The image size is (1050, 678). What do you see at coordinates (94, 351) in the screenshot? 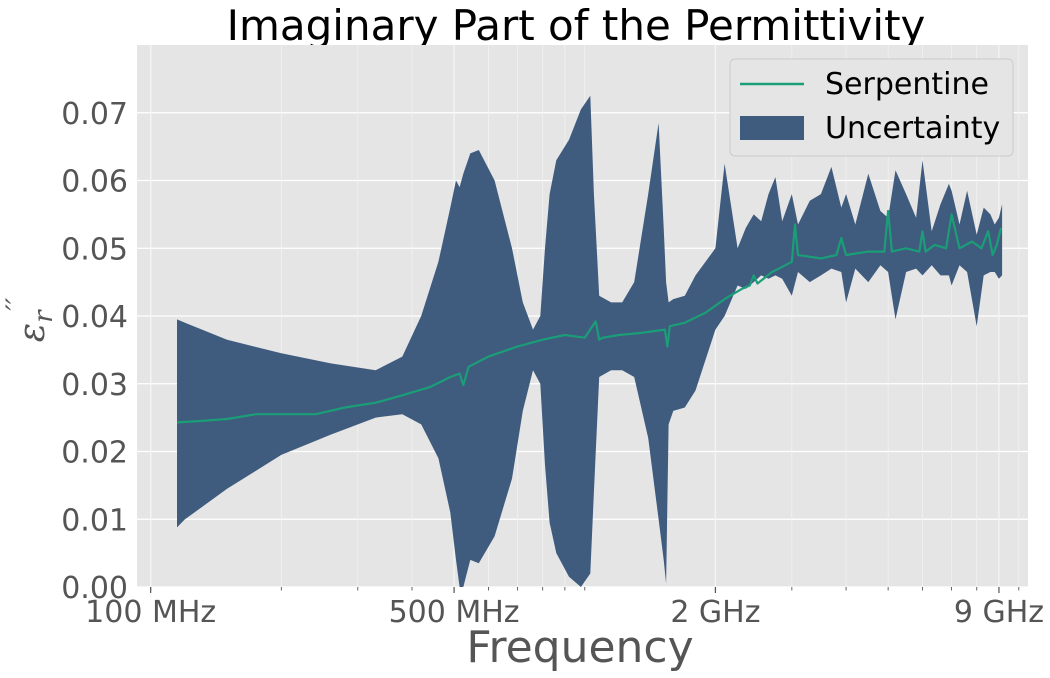
I see `y-axis-ticks: 0.00 0.01 0.02 0.03 0.04 0.05 0.06 0.07` at bounding box center [94, 351].